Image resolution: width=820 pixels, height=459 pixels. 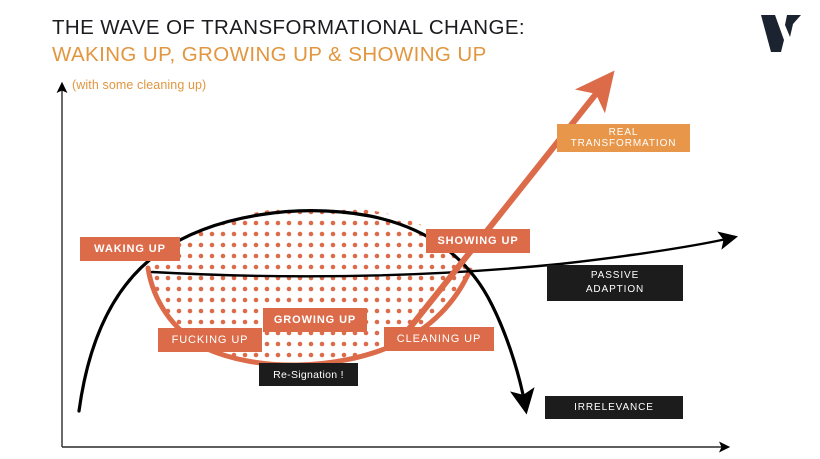 I want to click on label-resignation: Re-Signation !, so click(x=308, y=374).